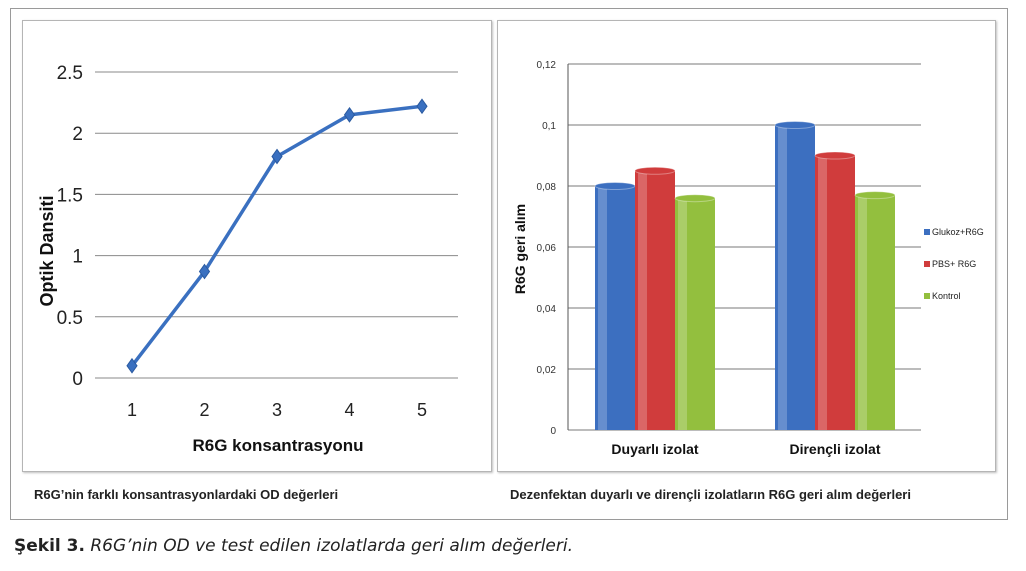 The height and width of the screenshot is (571, 1026). I want to click on y-tick-label: 0.5, so click(70, 318).